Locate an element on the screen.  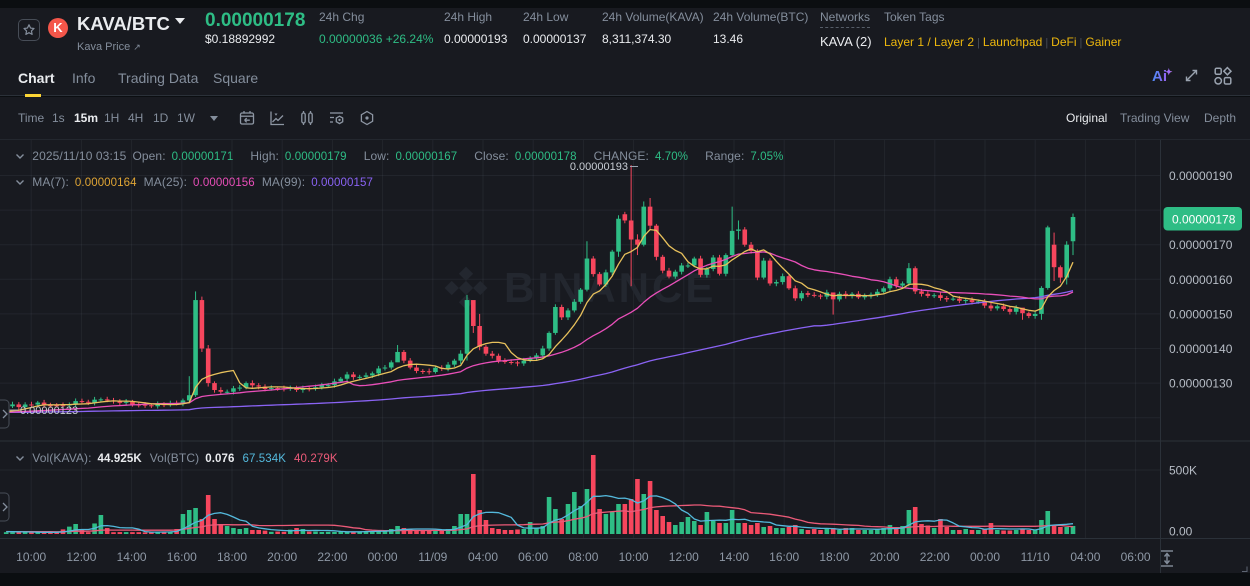
svg-text: 0.00000190 is located at coordinates (1201, 176).